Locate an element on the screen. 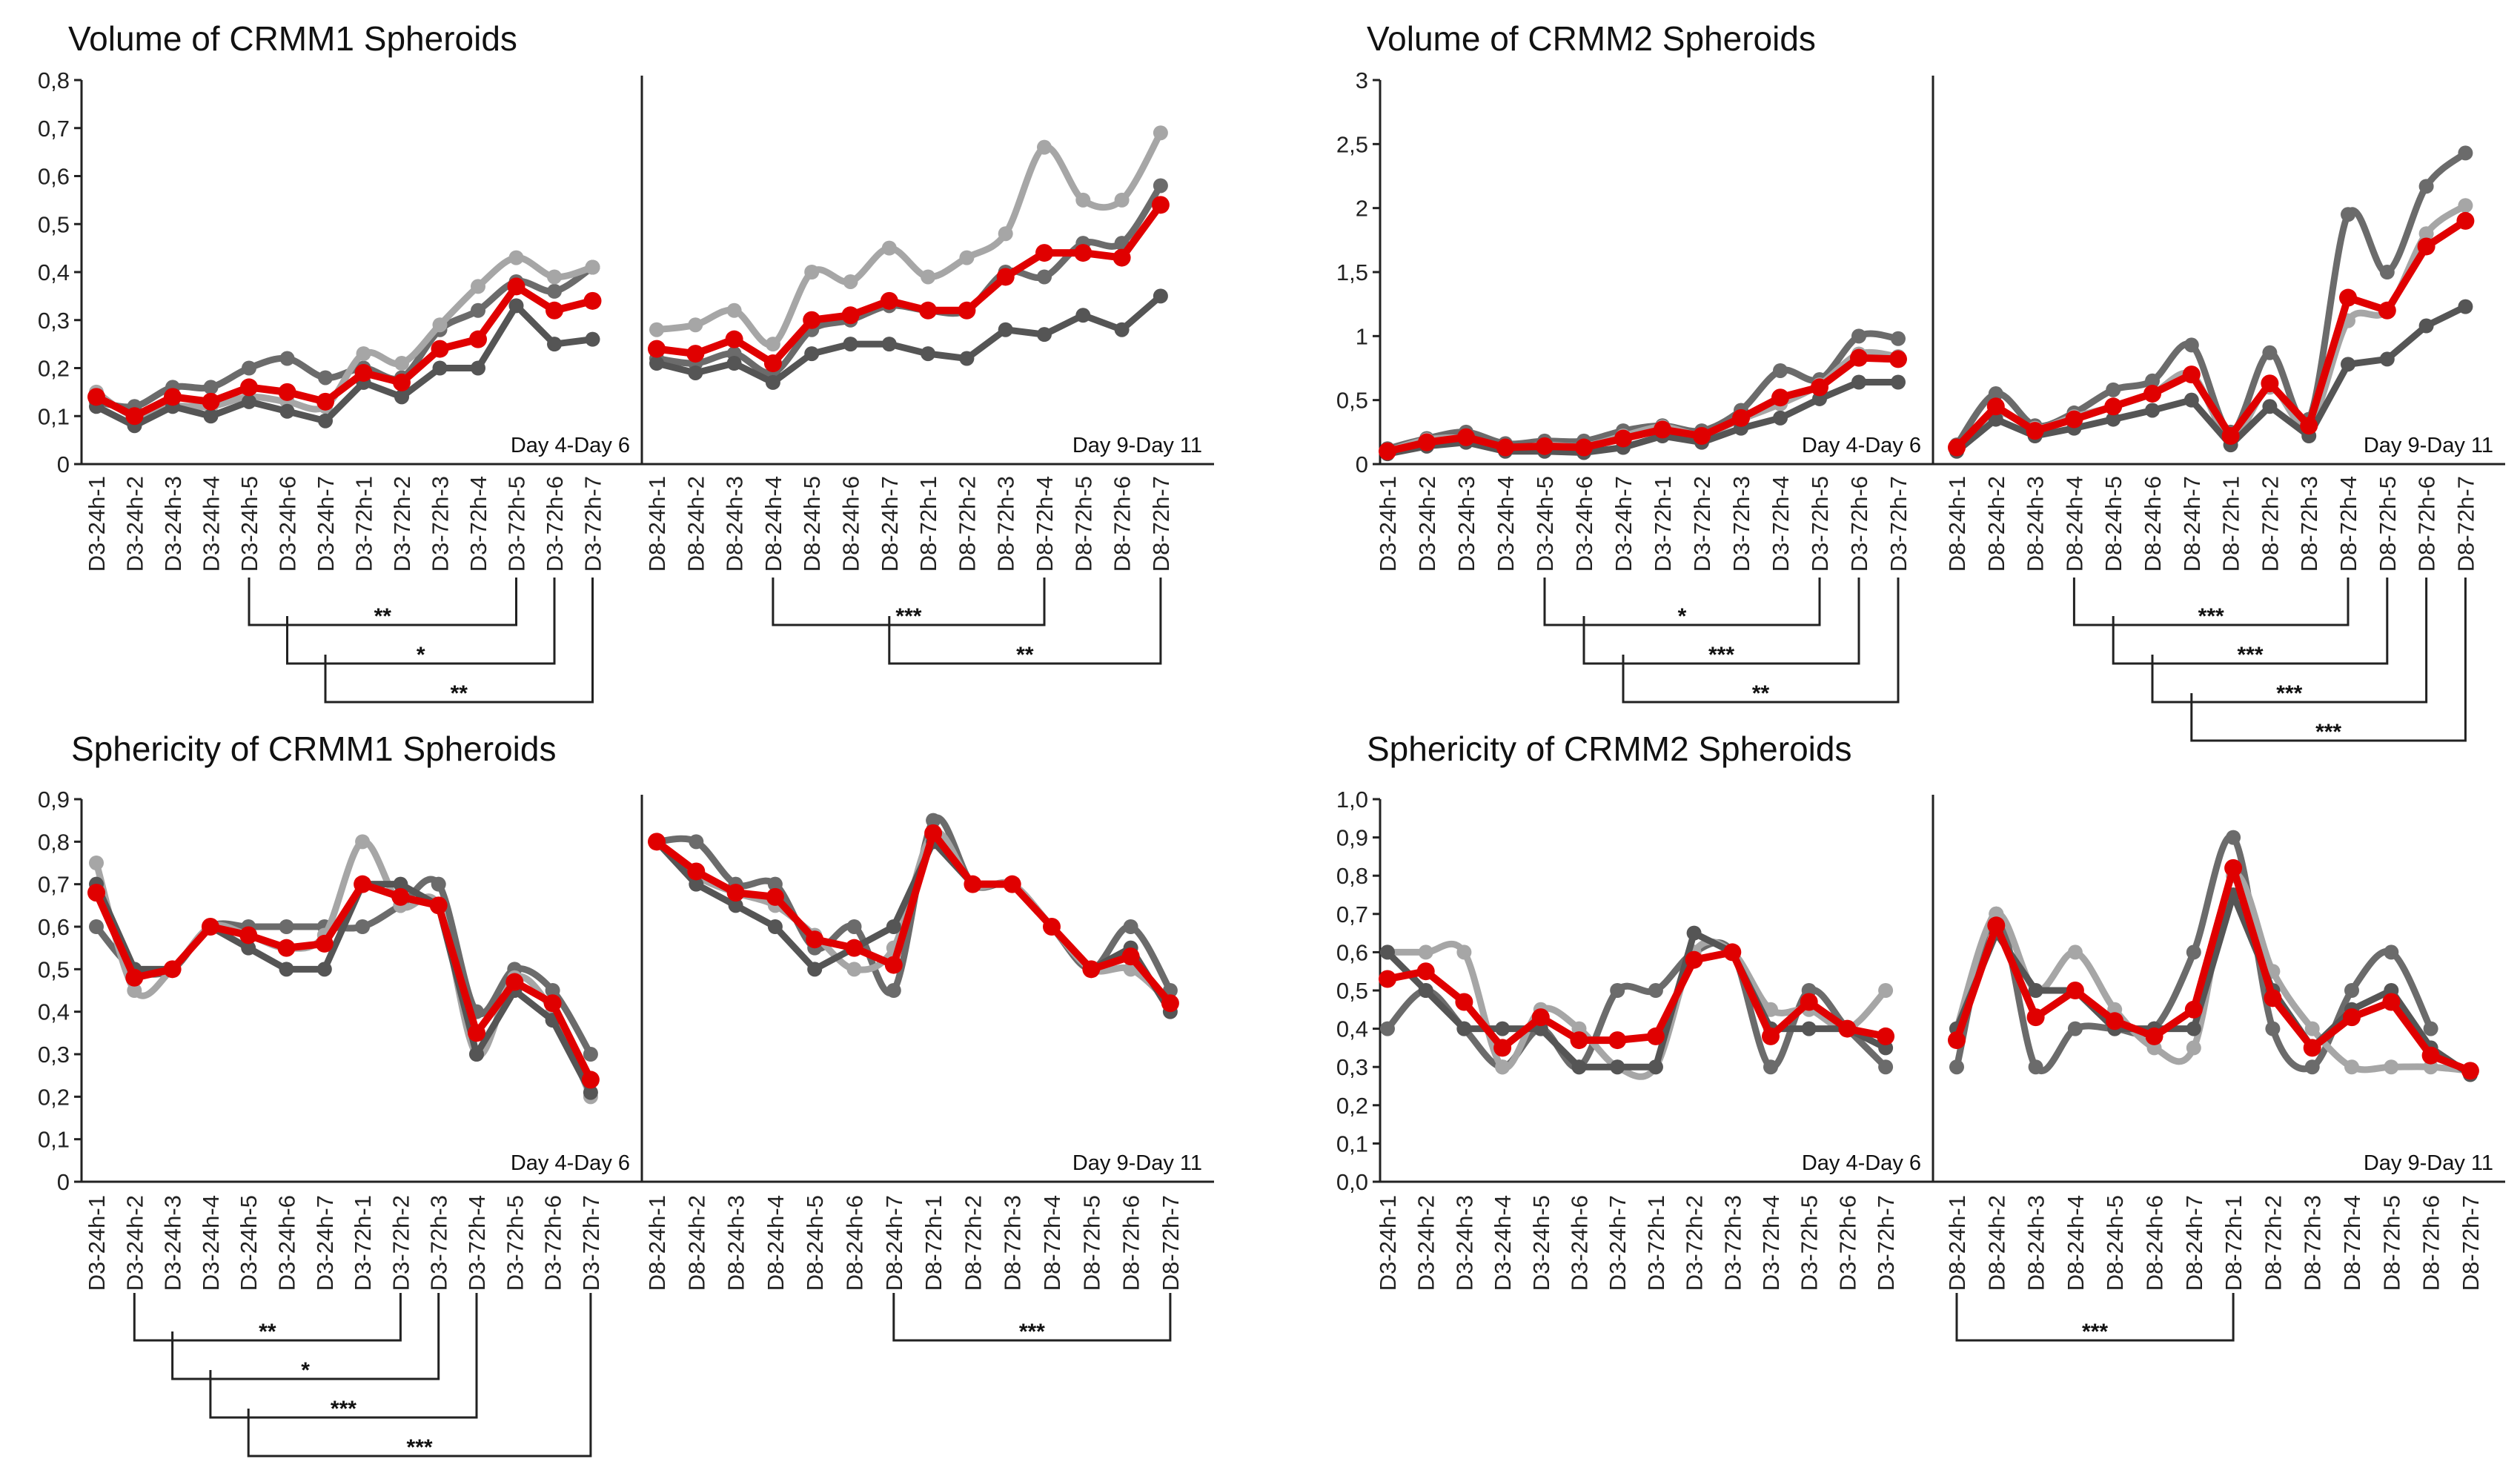 This screenshot has width=2520, height=1459. x-tick-label: D8-72h-4 is located at coordinates (2348, 524).